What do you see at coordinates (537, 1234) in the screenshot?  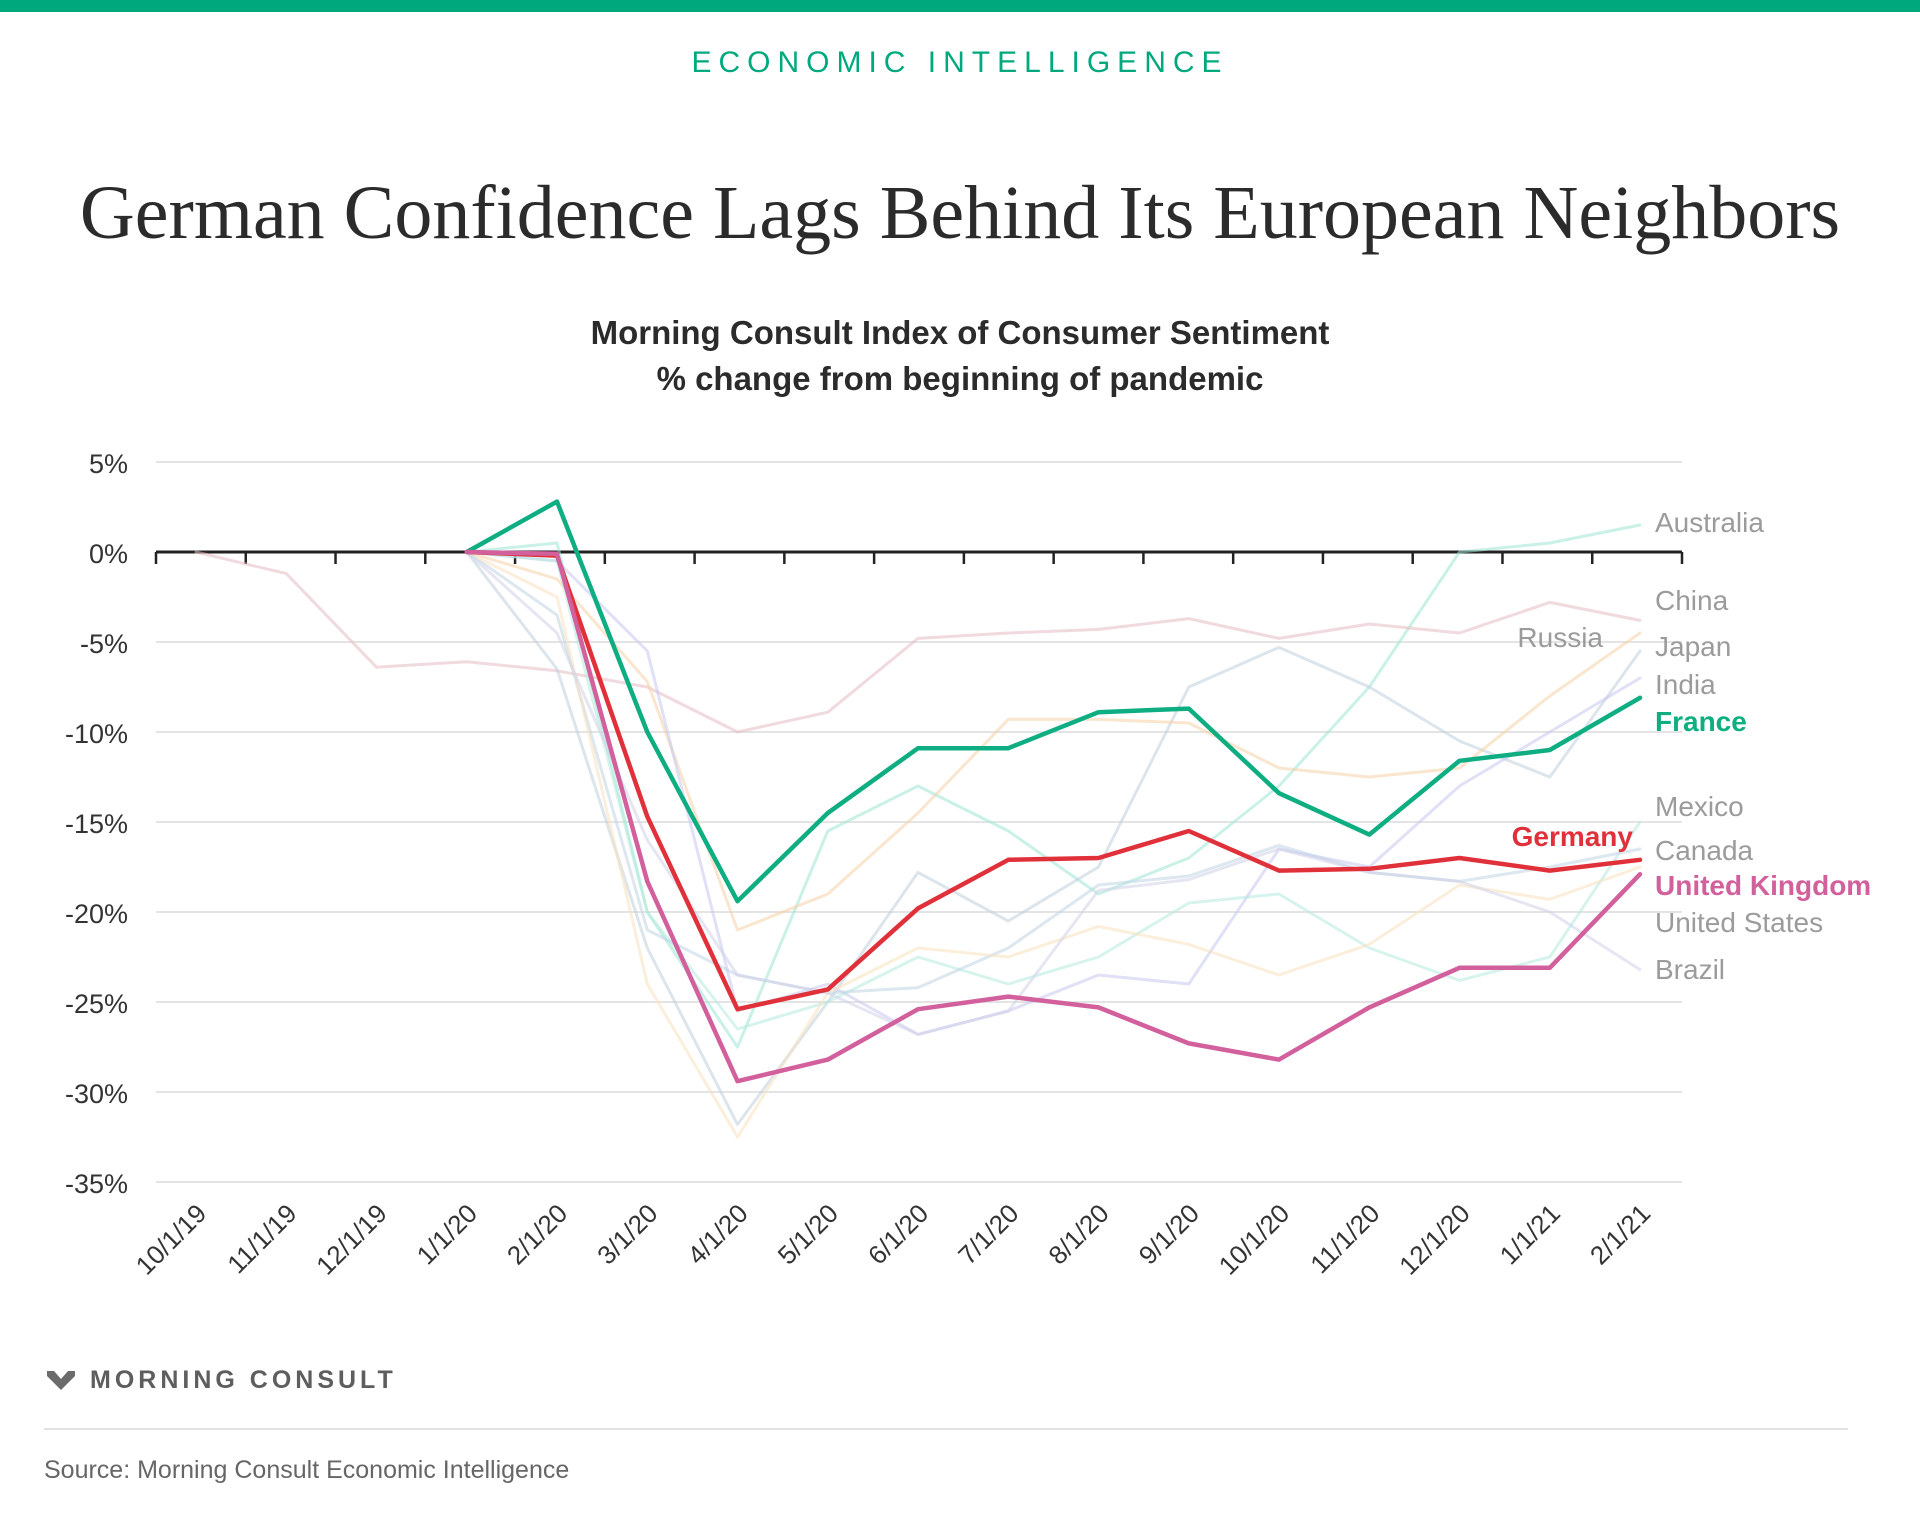 I see `x-tick-label: 2/1/20` at bounding box center [537, 1234].